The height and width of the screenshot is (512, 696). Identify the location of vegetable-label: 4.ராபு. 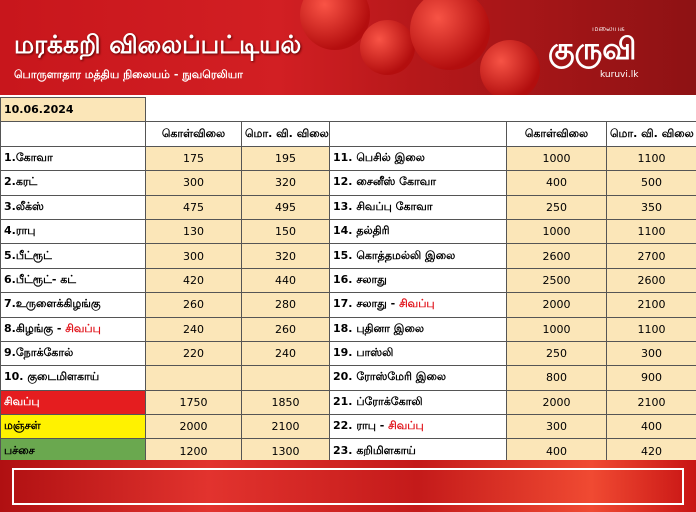
(20, 231).